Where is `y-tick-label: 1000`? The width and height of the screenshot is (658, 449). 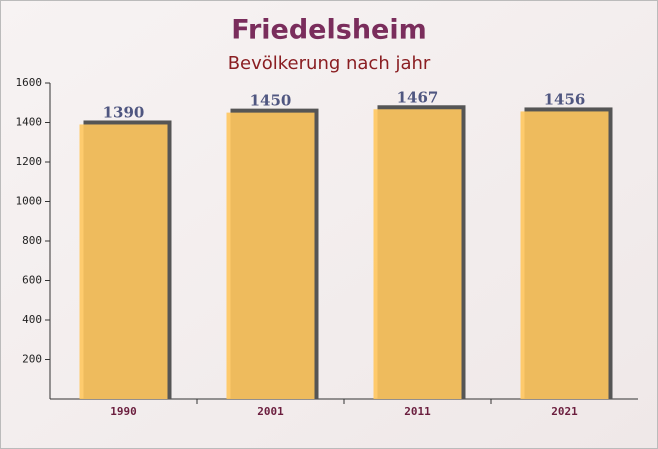 y-tick-label: 1000 is located at coordinates (29, 201).